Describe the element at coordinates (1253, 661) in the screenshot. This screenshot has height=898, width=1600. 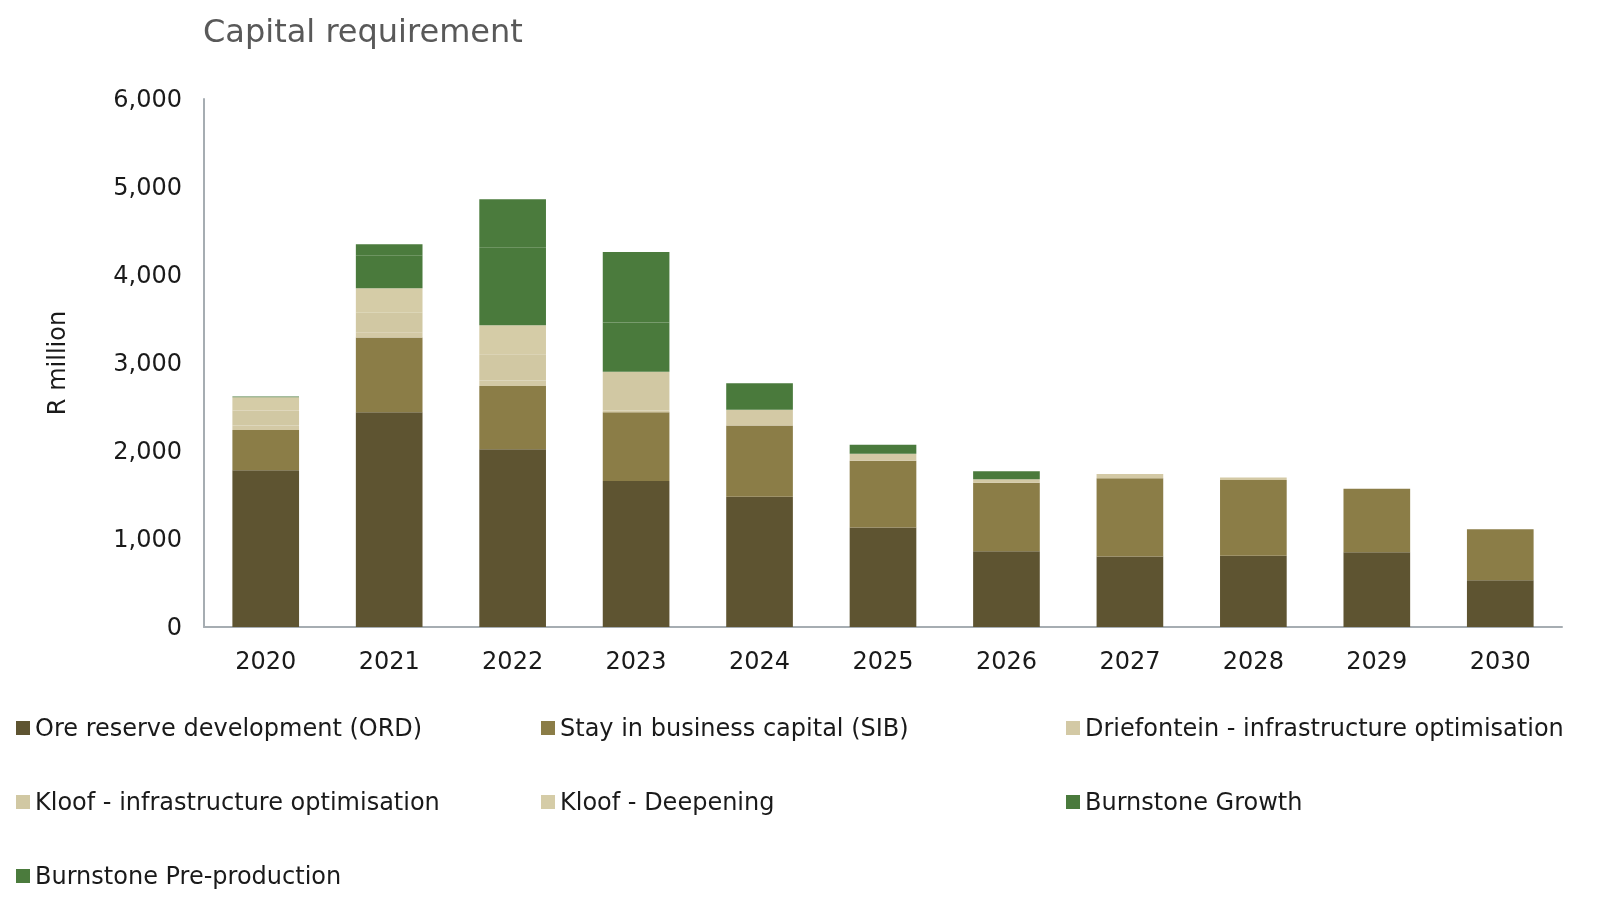
I see `x-tick-label: 2028` at that location.